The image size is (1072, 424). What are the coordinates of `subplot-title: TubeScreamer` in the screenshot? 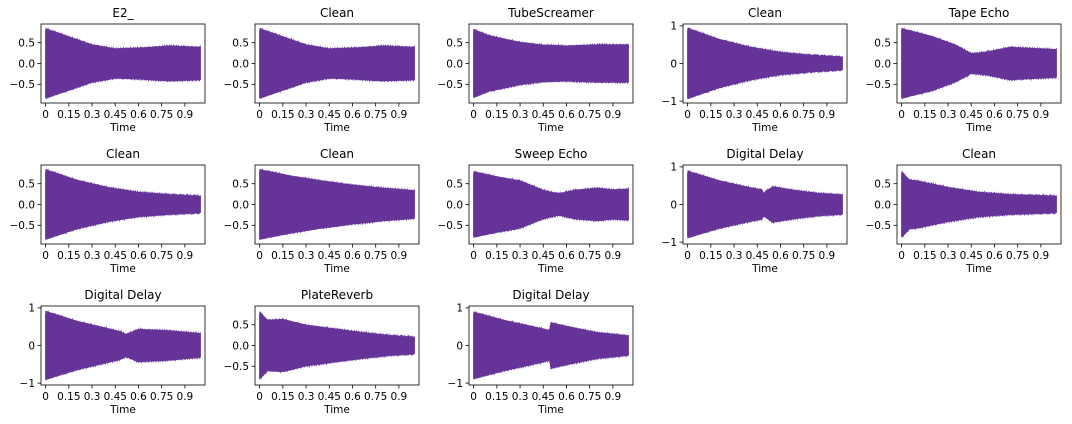 It's located at (550, 13).